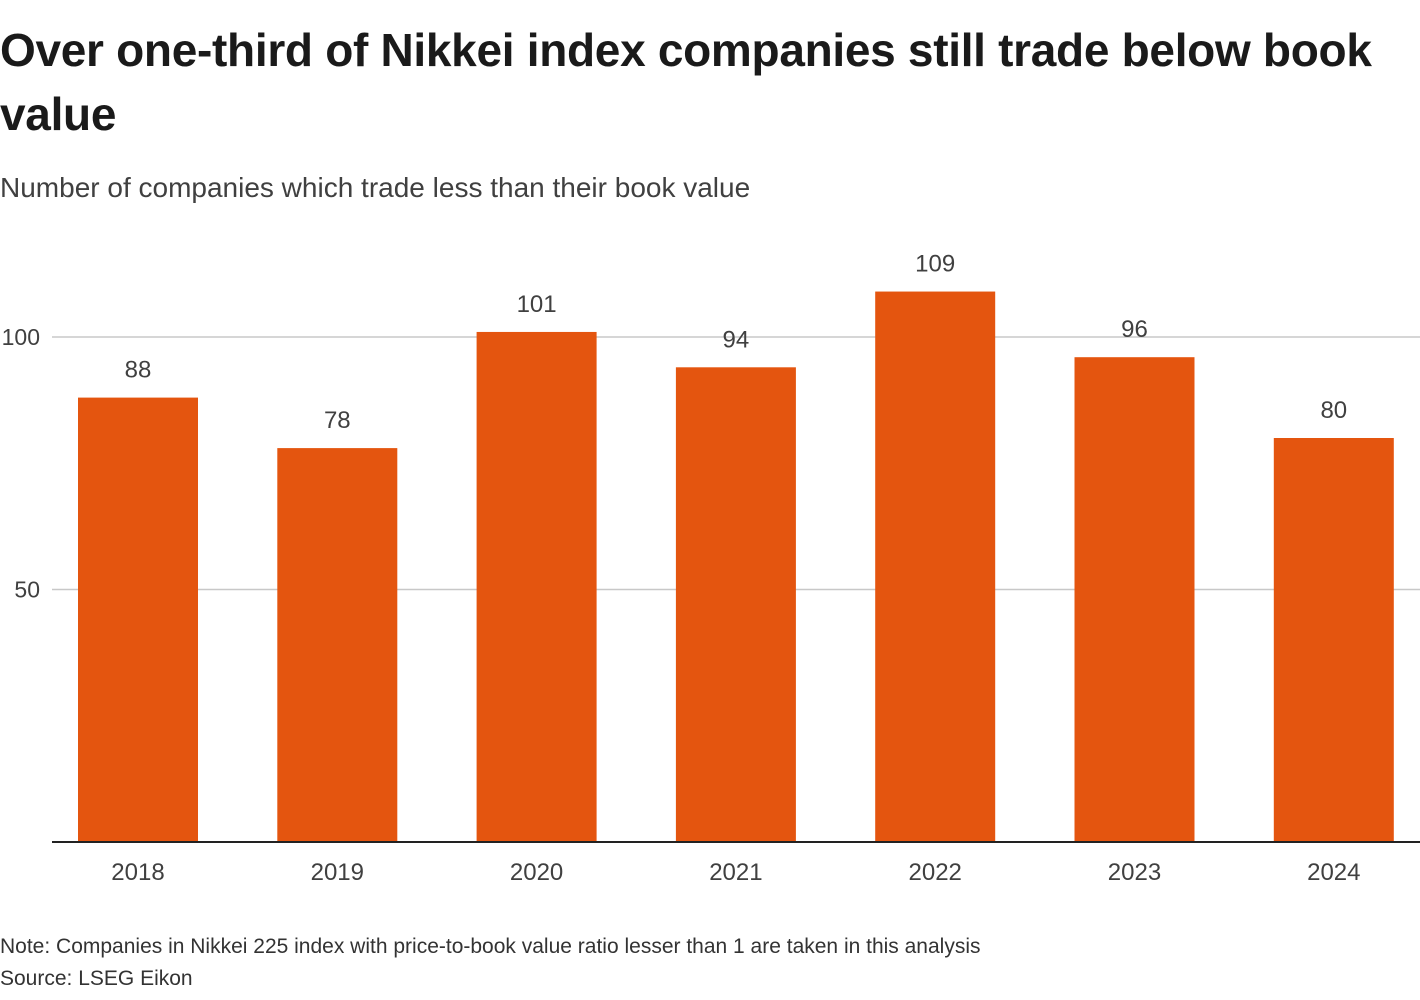 Image resolution: width=1420 pixels, height=1000 pixels. I want to click on x-tick-label-2021: 2021, so click(735, 872).